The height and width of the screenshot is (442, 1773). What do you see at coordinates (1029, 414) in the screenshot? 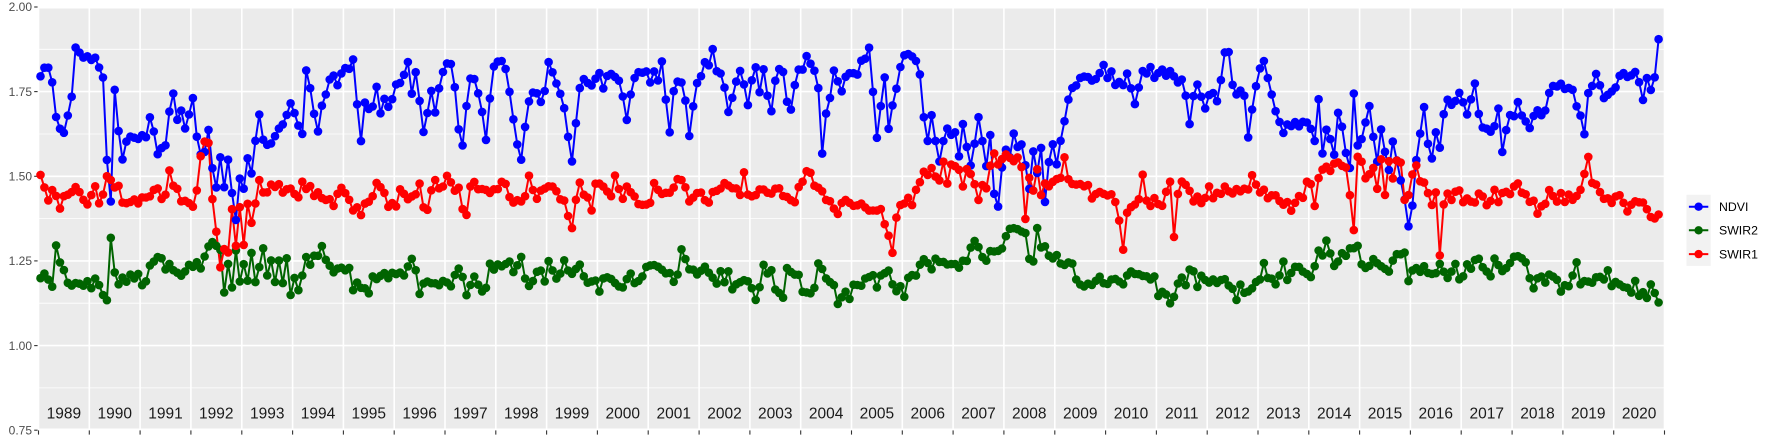
I see `svg-text: 2008` at bounding box center [1029, 414].